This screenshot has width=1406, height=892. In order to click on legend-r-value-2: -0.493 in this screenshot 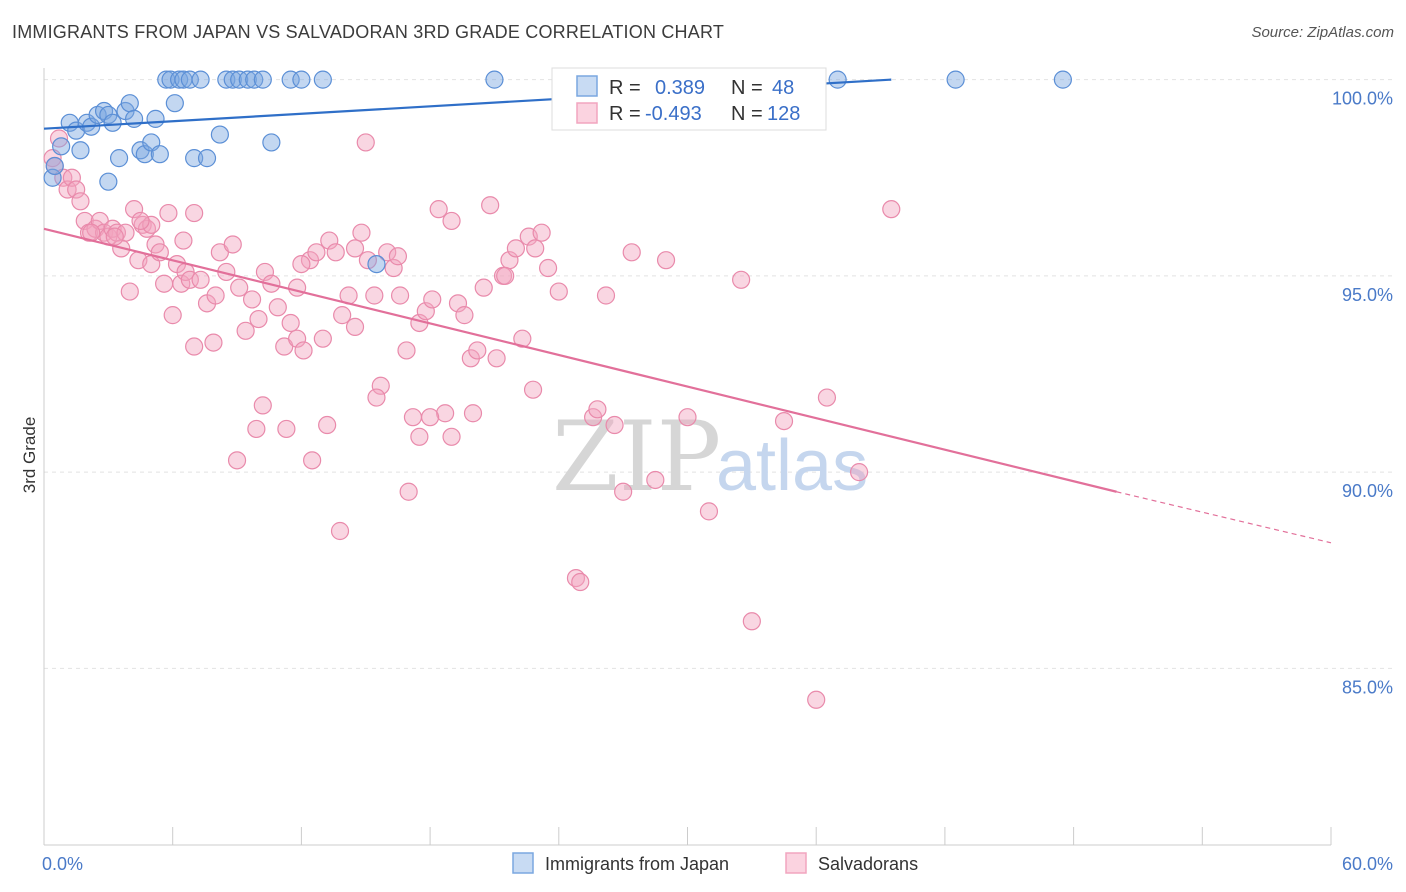, I will do `click(673, 114)`.